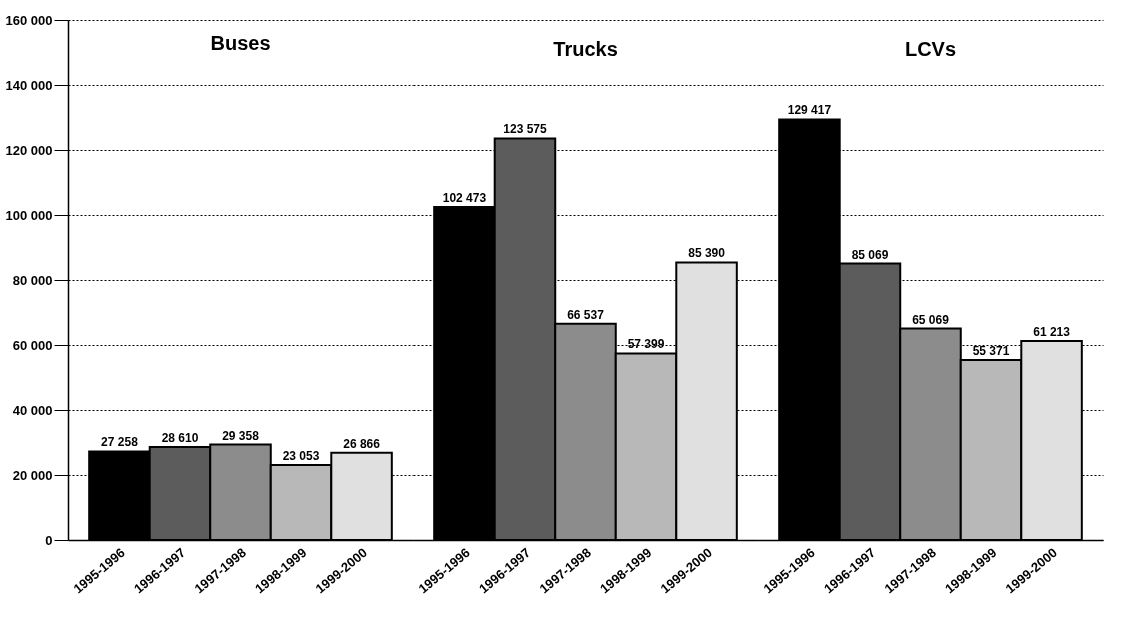  What do you see at coordinates (120, 442) in the screenshot?
I see `data-label: 27 258` at bounding box center [120, 442].